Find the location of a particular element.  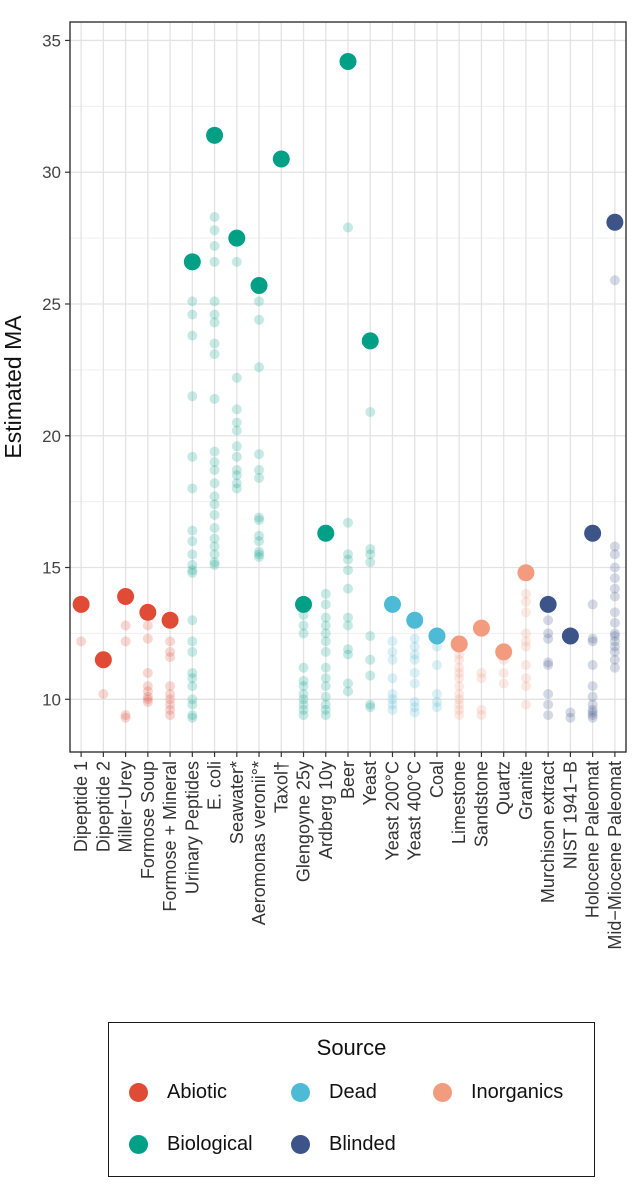

x-tick-label: Limestone is located at coordinates (459, 802).